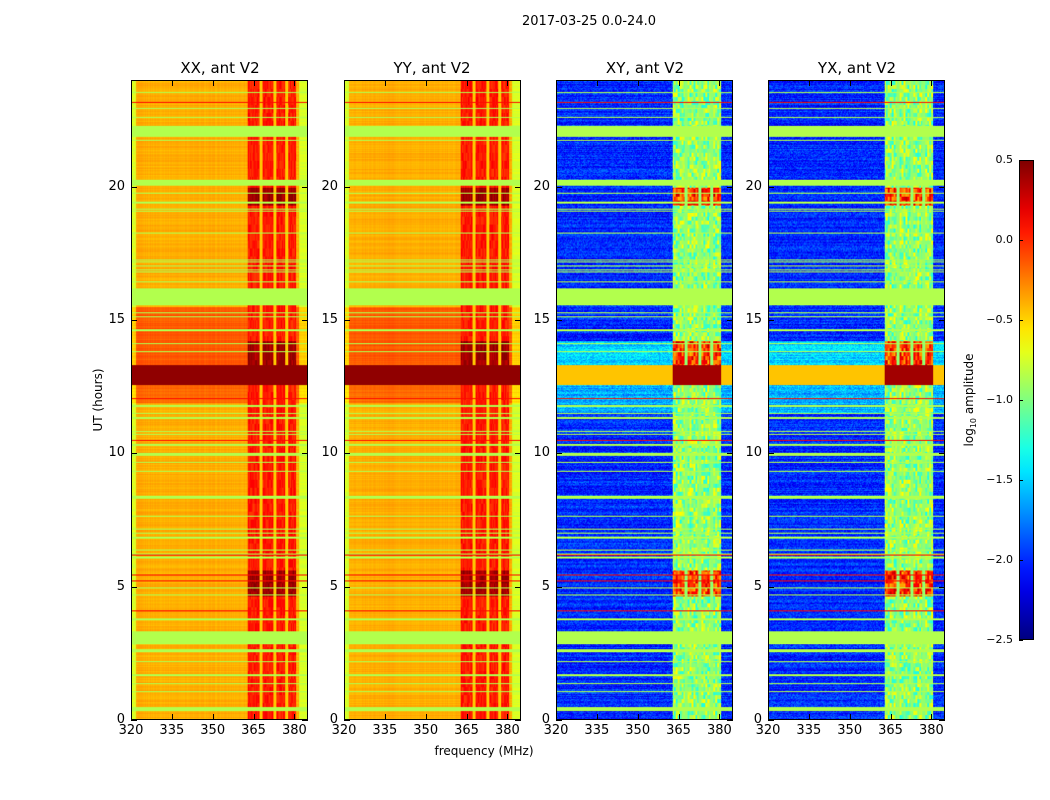 Image resolution: width=1050 pixels, height=800 pixels. What do you see at coordinates (999, 319) in the screenshot?
I see `colorbar-tick-label: −0.5` at bounding box center [999, 319].